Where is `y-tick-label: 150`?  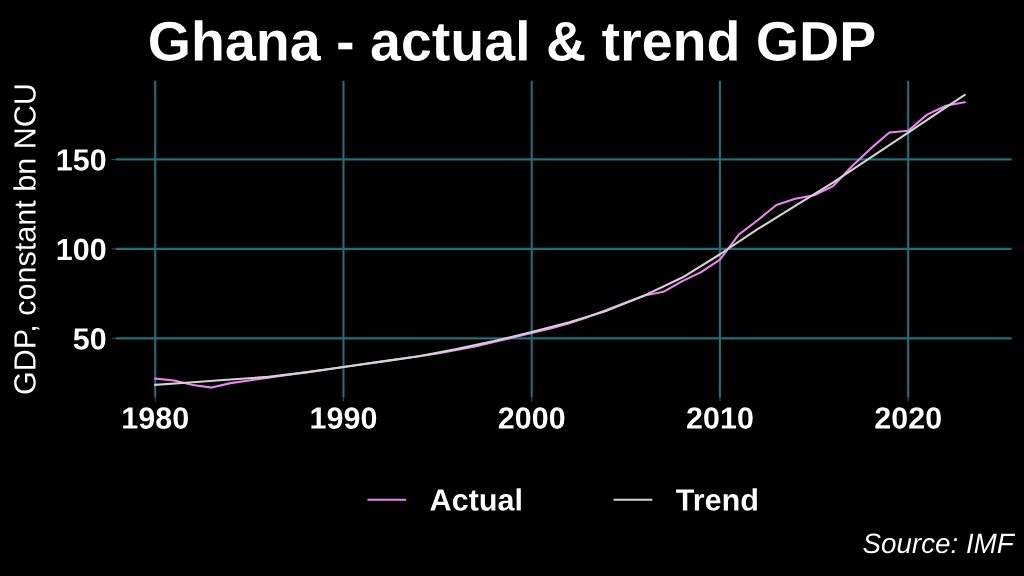
y-tick-label: 150 is located at coordinates (81, 160).